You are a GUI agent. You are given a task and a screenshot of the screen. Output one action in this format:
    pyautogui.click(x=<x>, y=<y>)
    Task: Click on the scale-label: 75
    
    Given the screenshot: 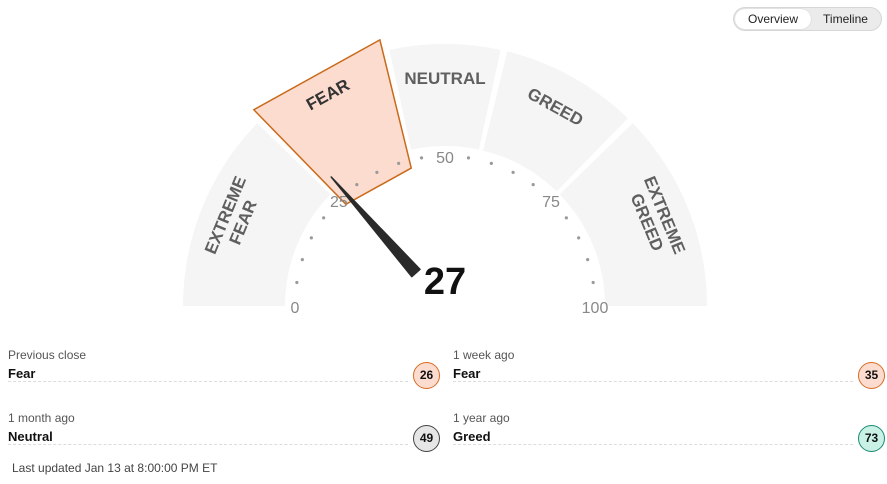 What is the action you would take?
    pyautogui.click(x=551, y=202)
    